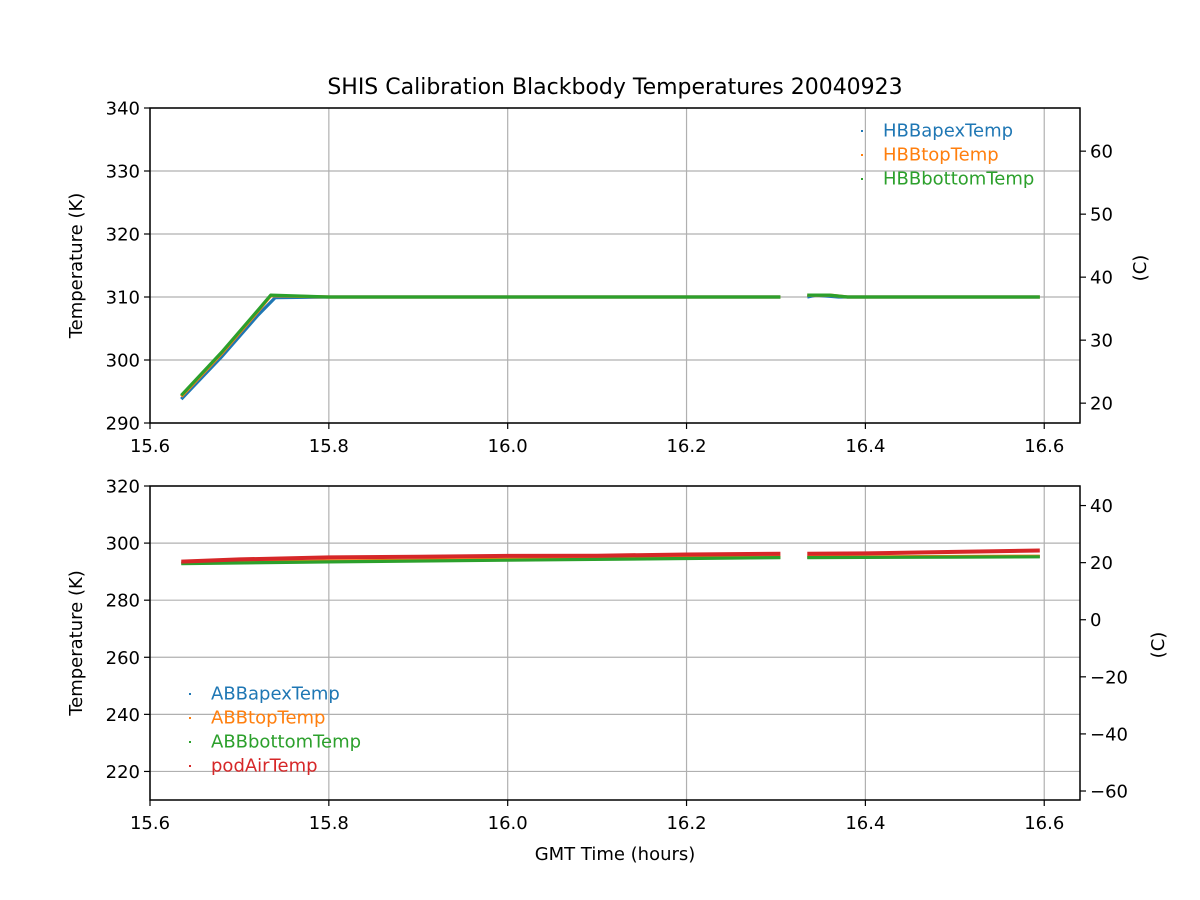 The image size is (1200, 900). What do you see at coordinates (1109, 734) in the screenshot?
I see `right-tick-label: −40` at bounding box center [1109, 734].